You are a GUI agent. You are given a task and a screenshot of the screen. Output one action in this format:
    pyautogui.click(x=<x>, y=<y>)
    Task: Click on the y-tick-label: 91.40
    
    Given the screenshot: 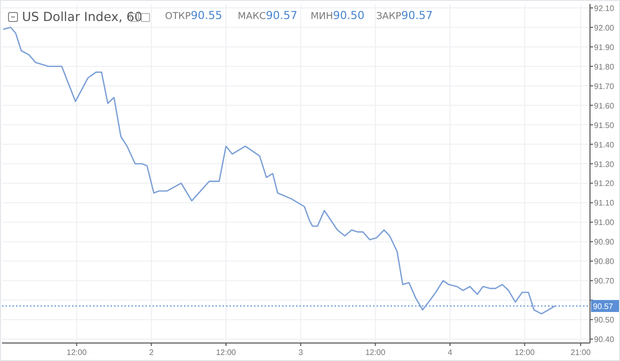 What is the action you would take?
    pyautogui.click(x=604, y=145)
    